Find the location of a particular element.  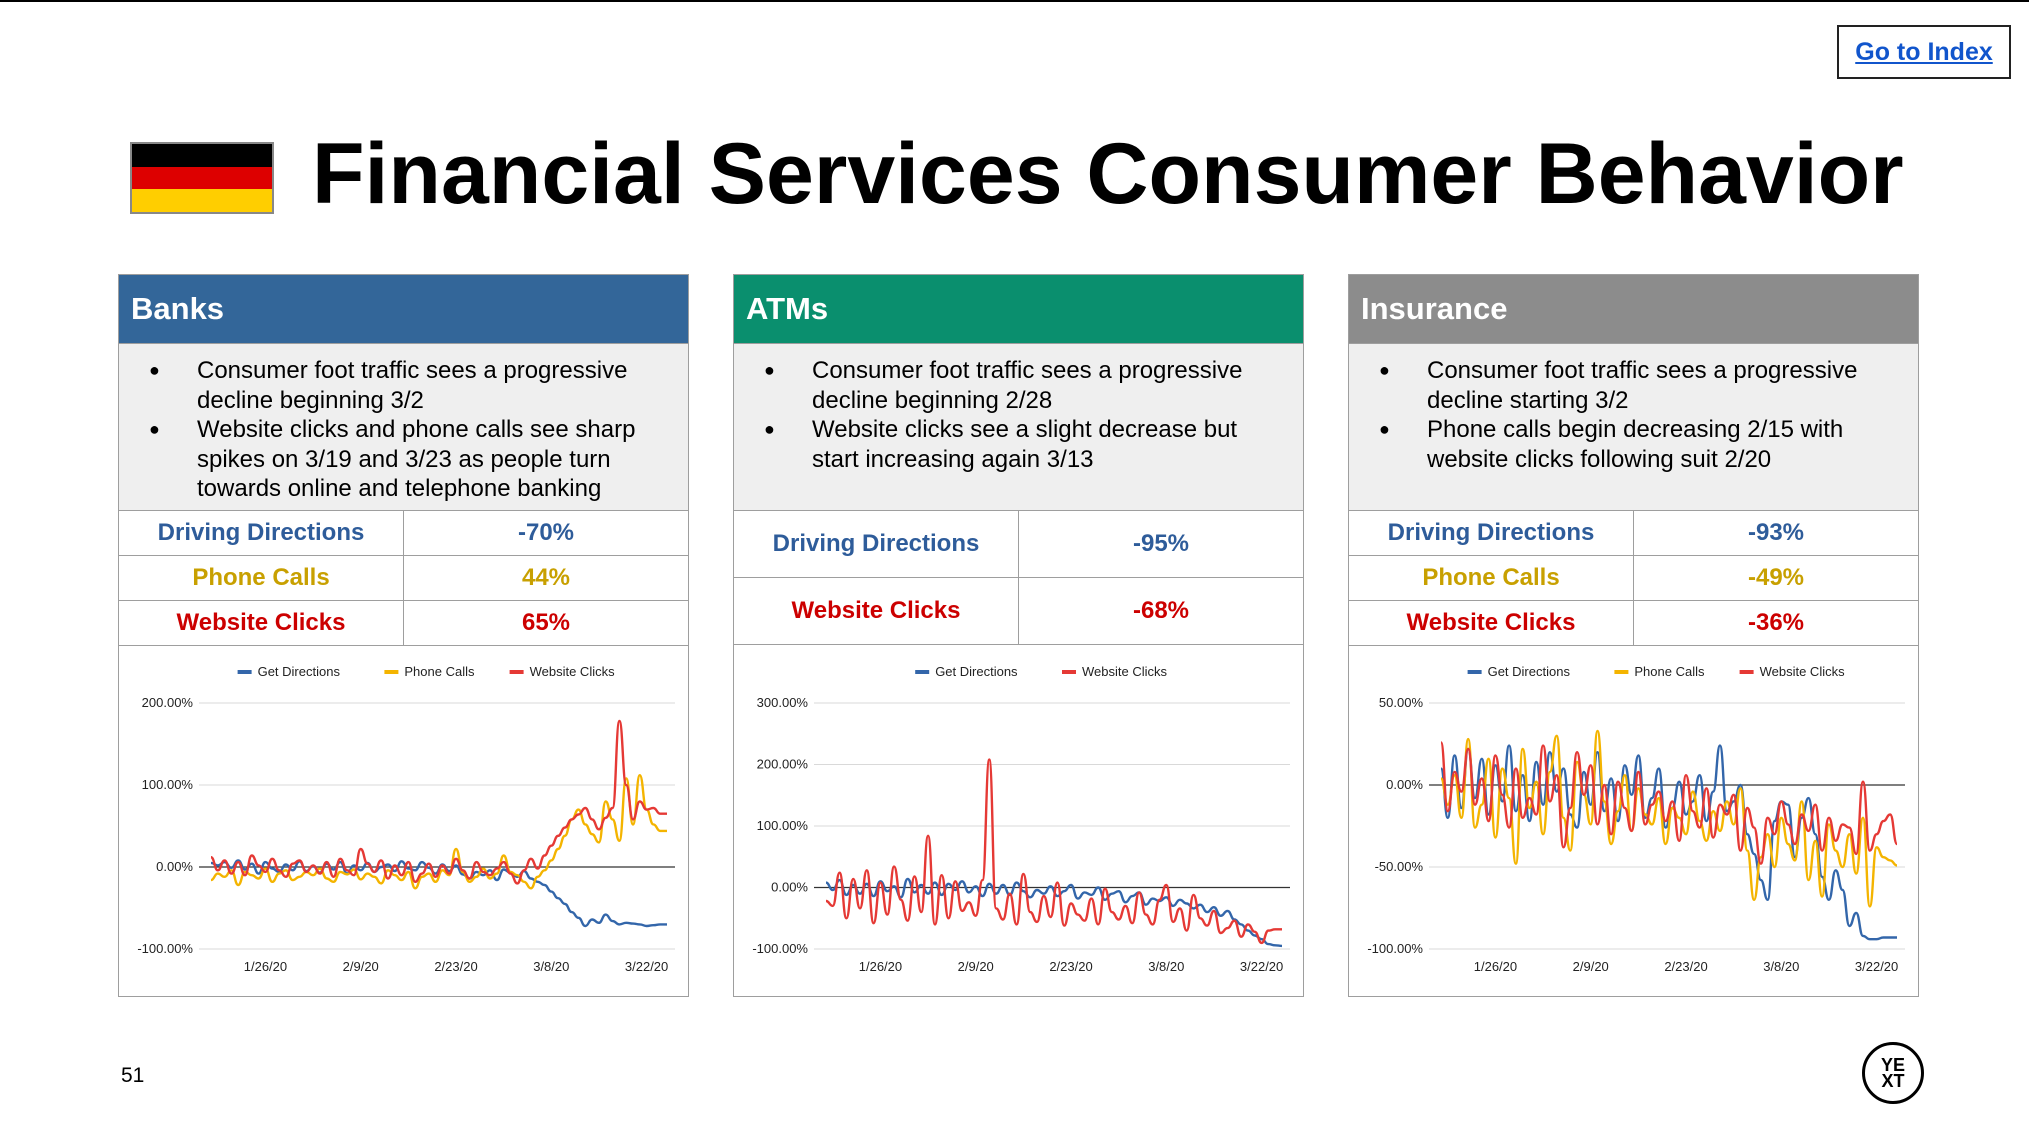

metric-row: Phone Calls 44% is located at coordinates (403, 578).